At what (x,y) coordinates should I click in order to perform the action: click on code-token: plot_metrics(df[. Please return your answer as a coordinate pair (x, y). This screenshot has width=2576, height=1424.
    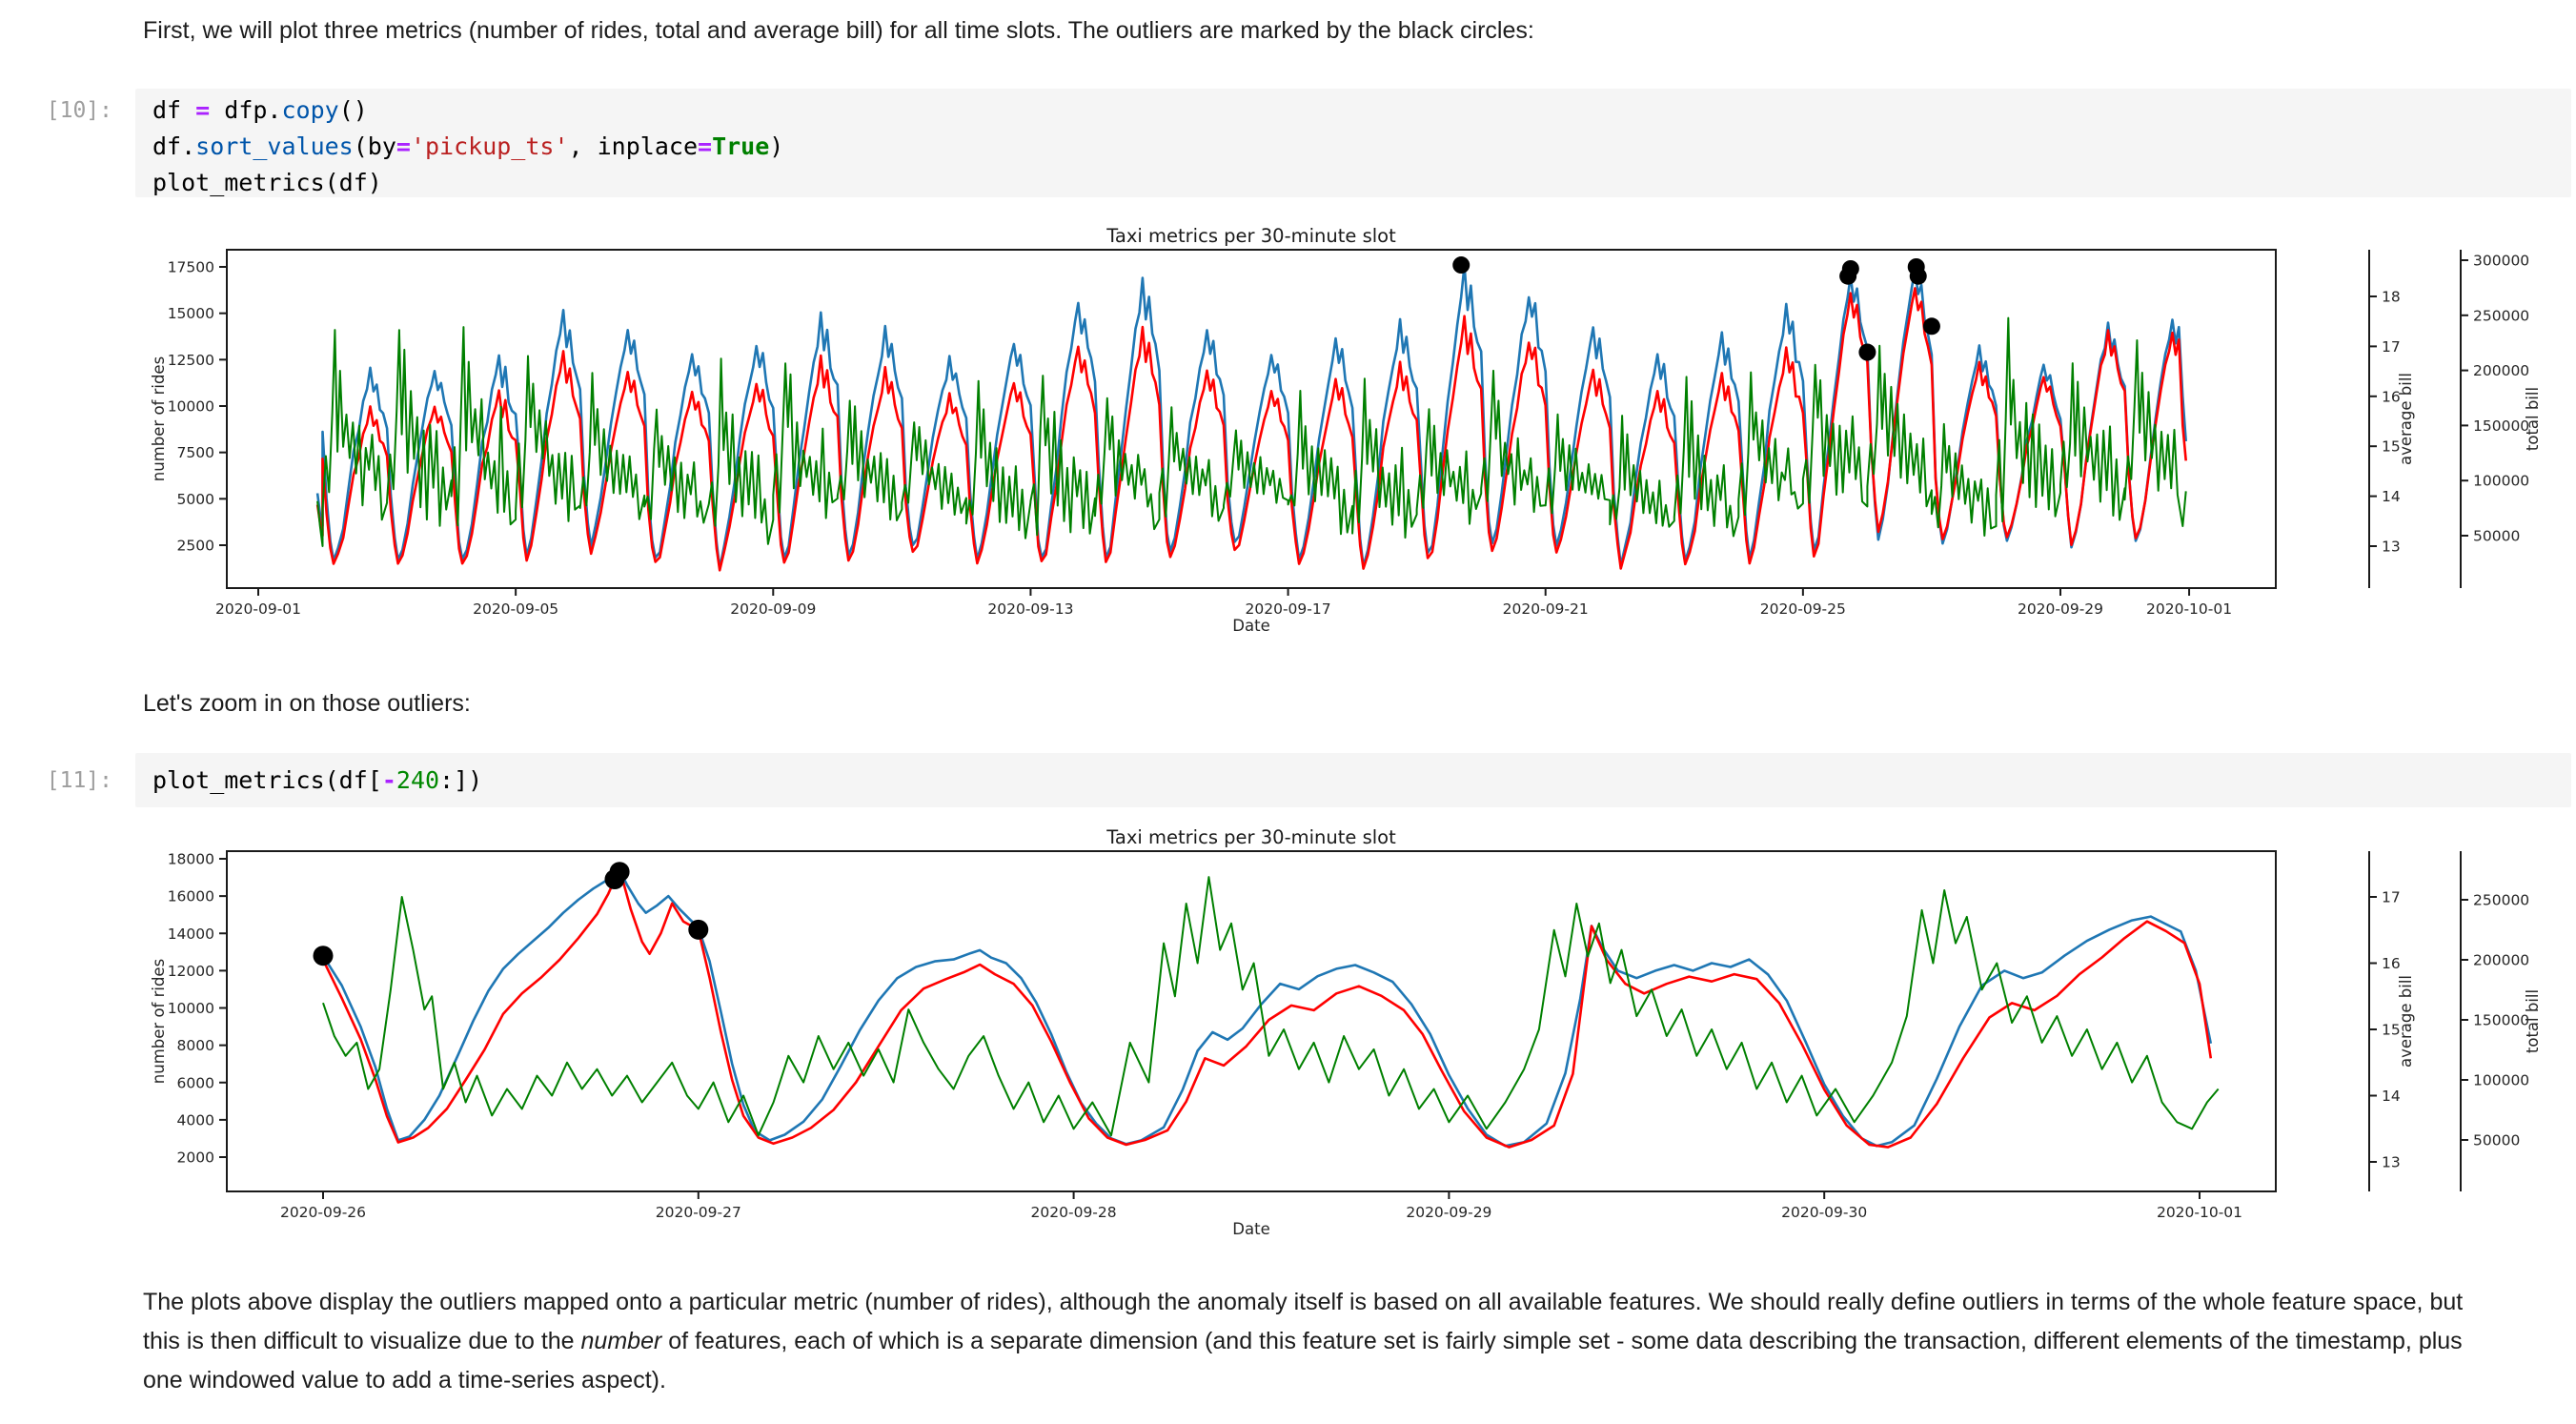
    Looking at the image, I should click on (267, 780).